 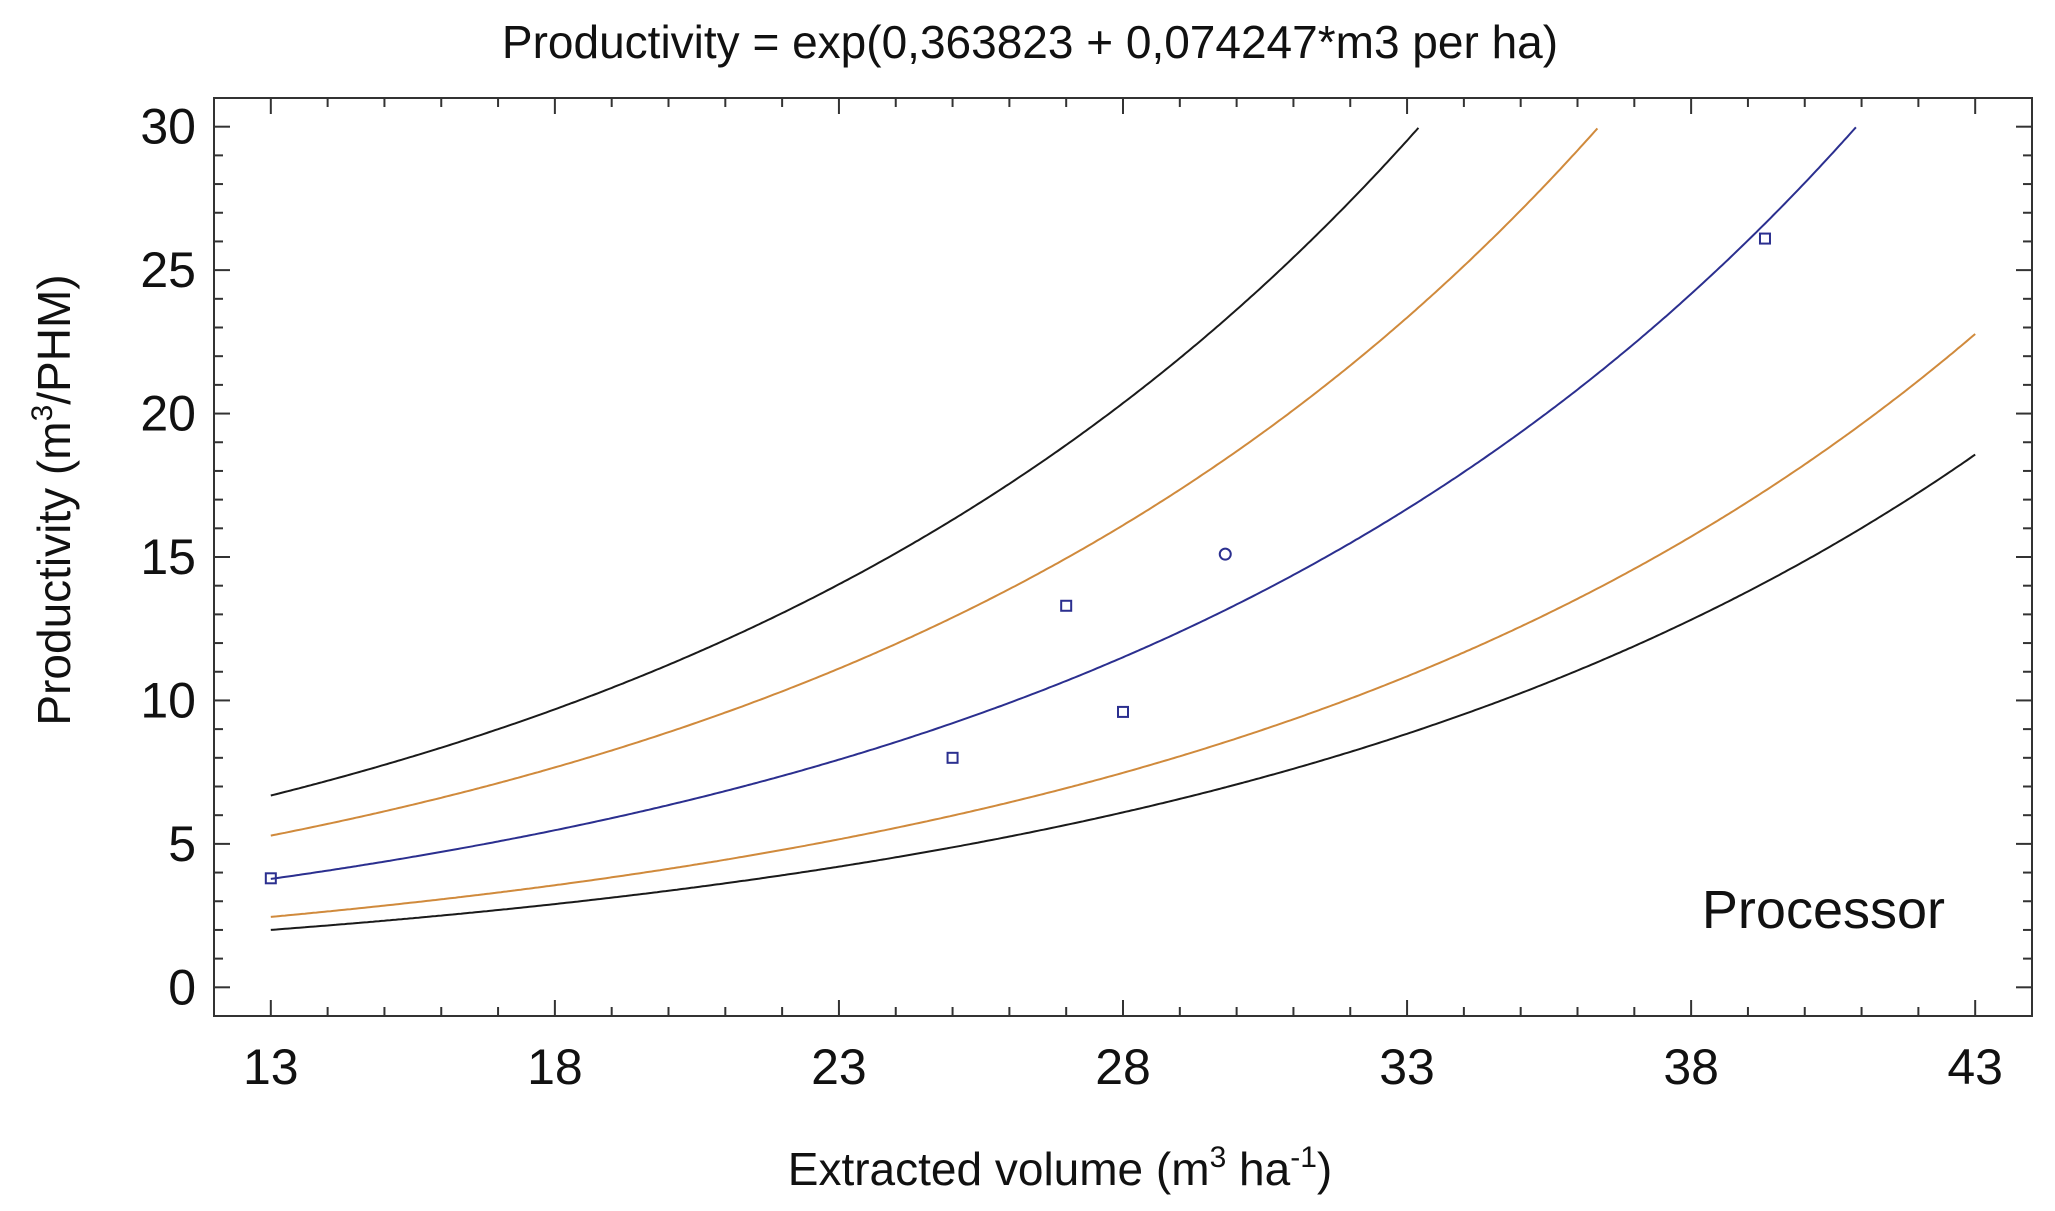 What do you see at coordinates (555, 1067) in the screenshot?
I see `x-tick-label: 18` at bounding box center [555, 1067].